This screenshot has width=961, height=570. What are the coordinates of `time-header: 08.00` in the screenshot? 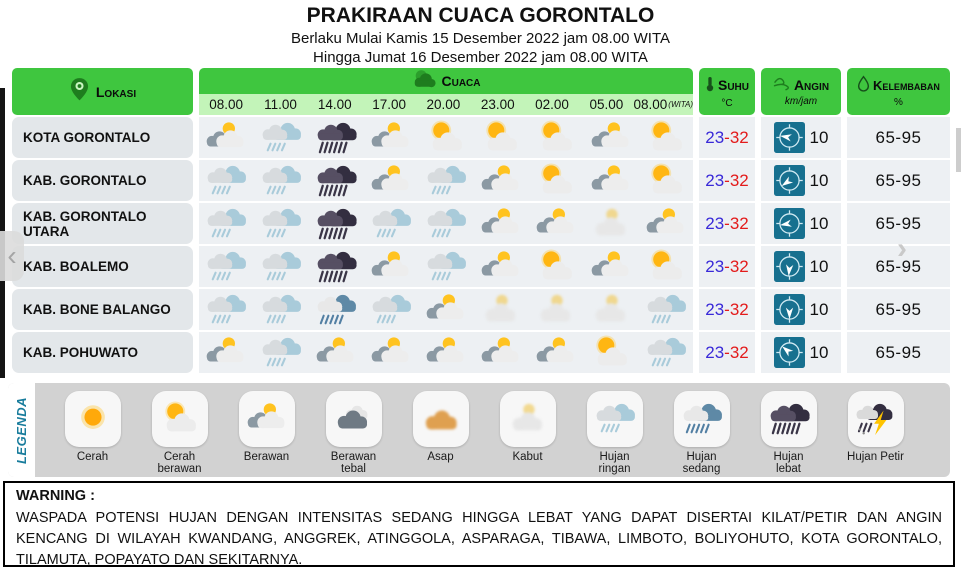 It's located at (226, 104).